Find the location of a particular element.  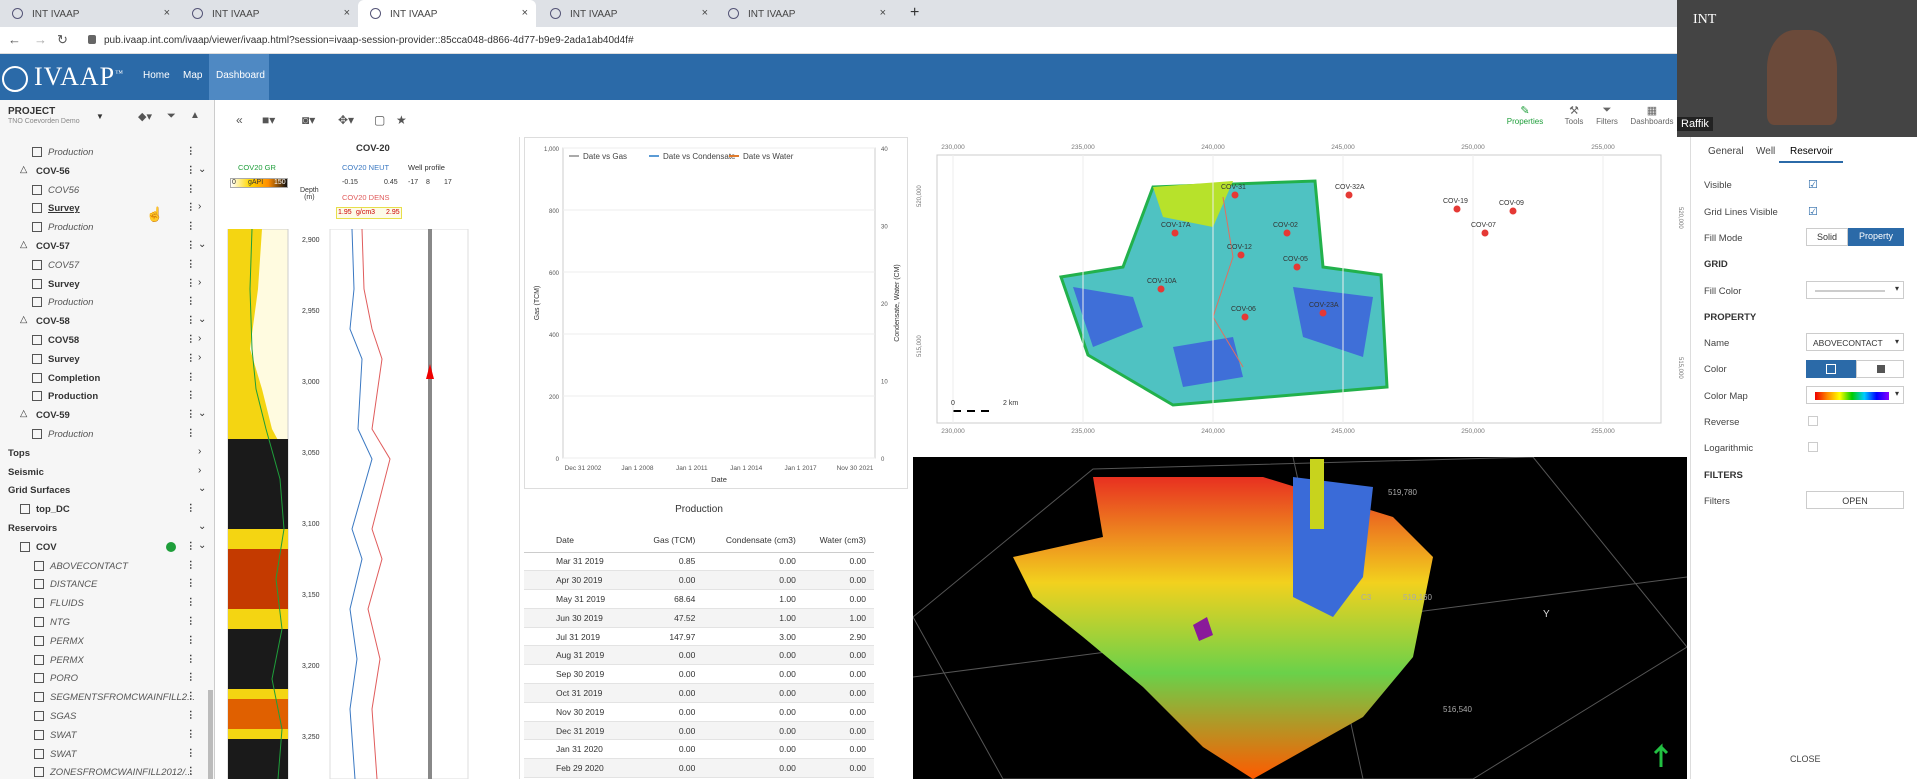

tree-item: COV56 ⋮ is located at coordinates (105, 191).